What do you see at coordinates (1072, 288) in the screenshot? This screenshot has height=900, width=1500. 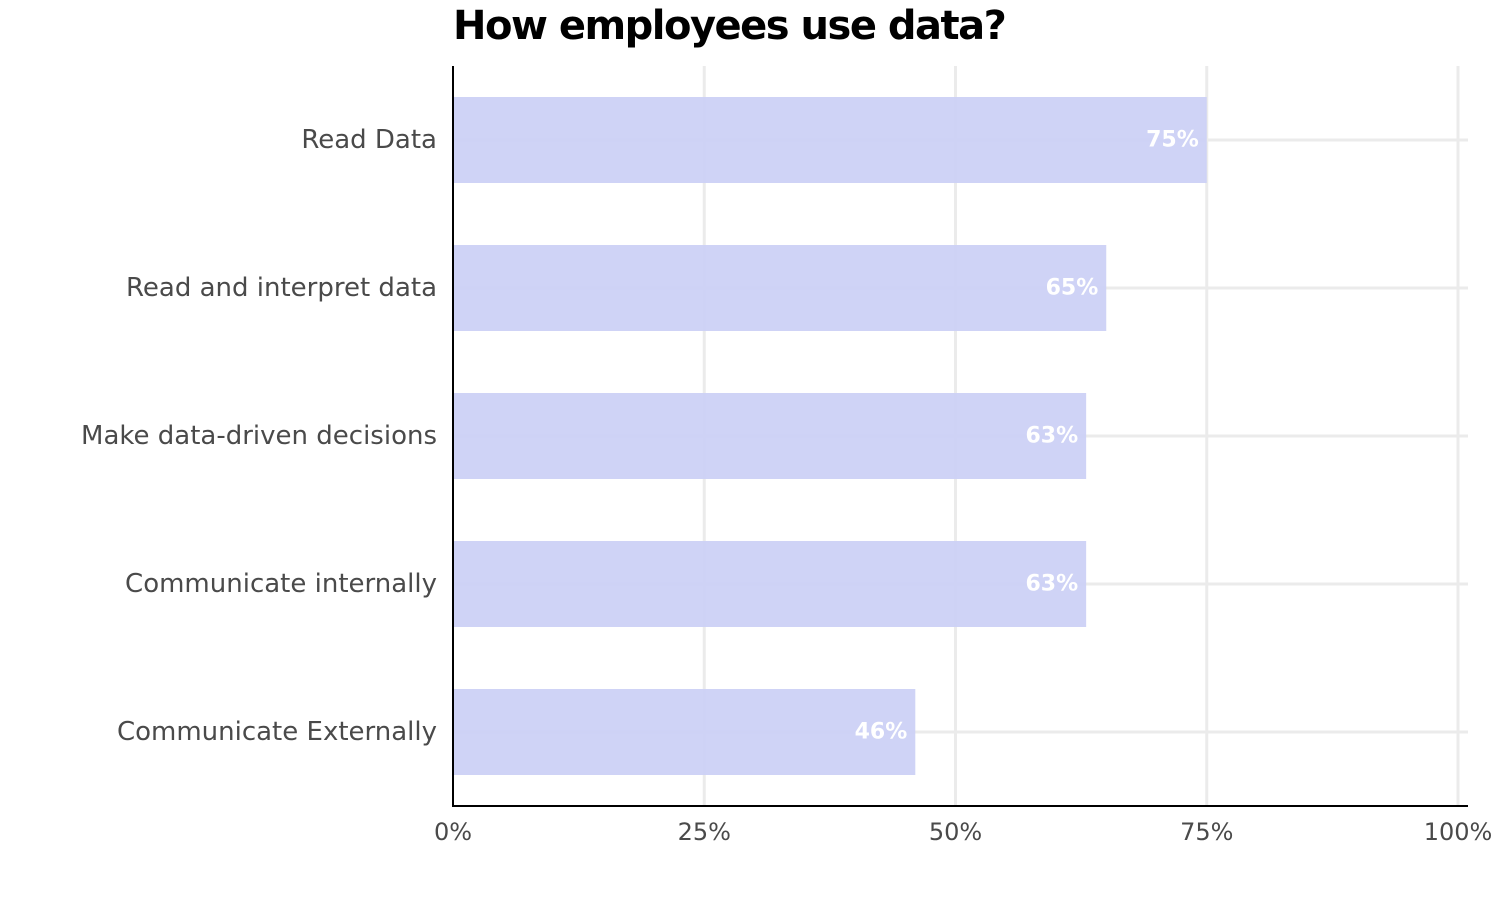 I see `data-label: 65%` at bounding box center [1072, 288].